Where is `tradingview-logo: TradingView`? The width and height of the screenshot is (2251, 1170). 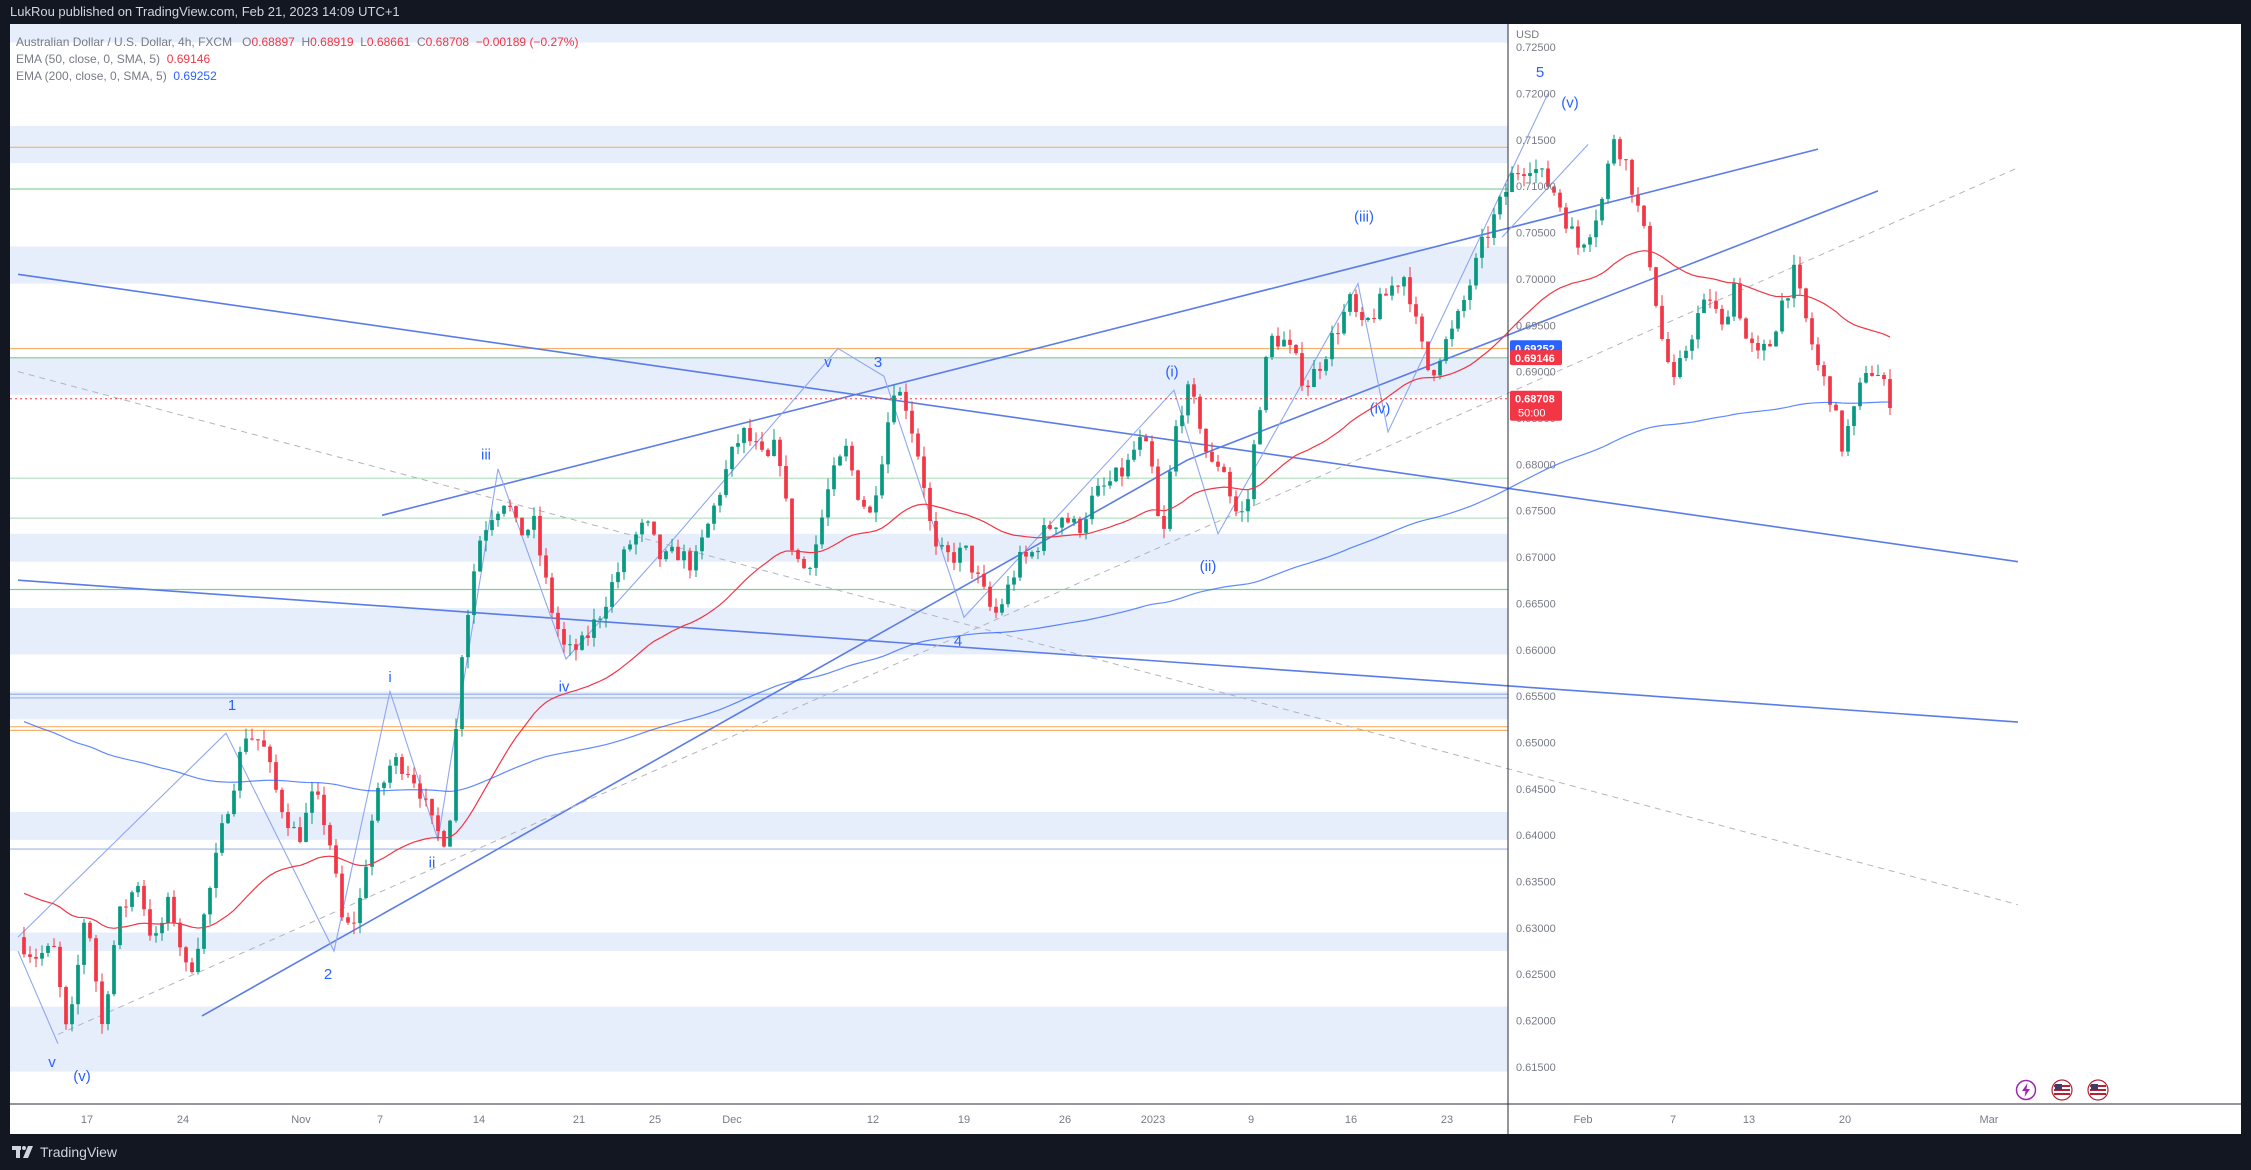 tradingview-logo: TradingView is located at coordinates (64, 1152).